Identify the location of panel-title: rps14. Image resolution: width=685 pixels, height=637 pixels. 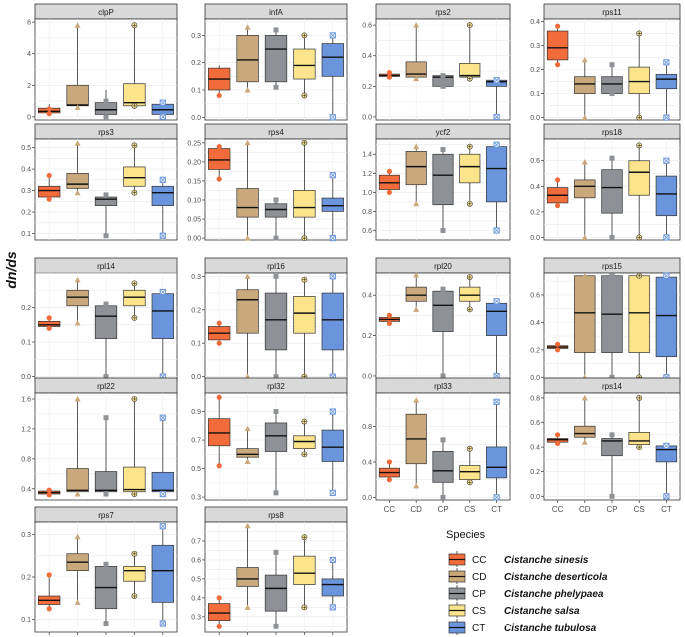
(612, 386).